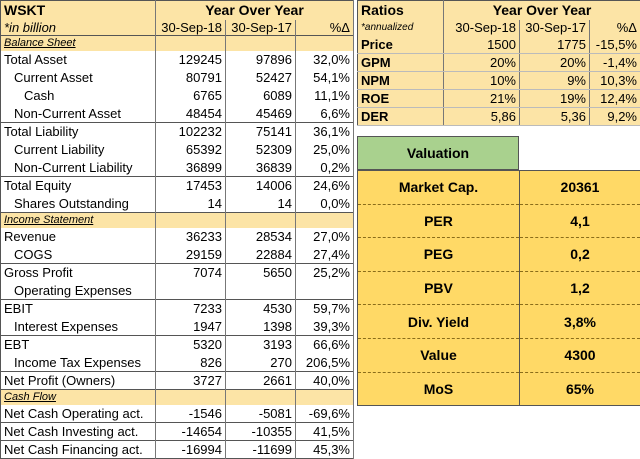 This screenshot has height=459, width=640. What do you see at coordinates (401, 10) in the screenshot?
I see `ratios-title: Ratios` at bounding box center [401, 10].